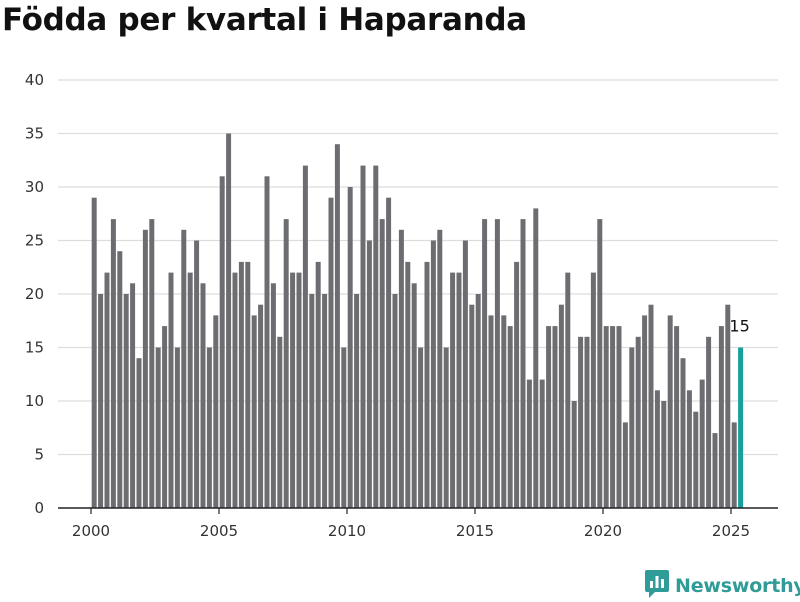 This screenshot has height=602, width=800. Describe the element at coordinates (418, 523) in the screenshot. I see `x-axis: 2000 2005 2010 2015 2020 2025` at that location.